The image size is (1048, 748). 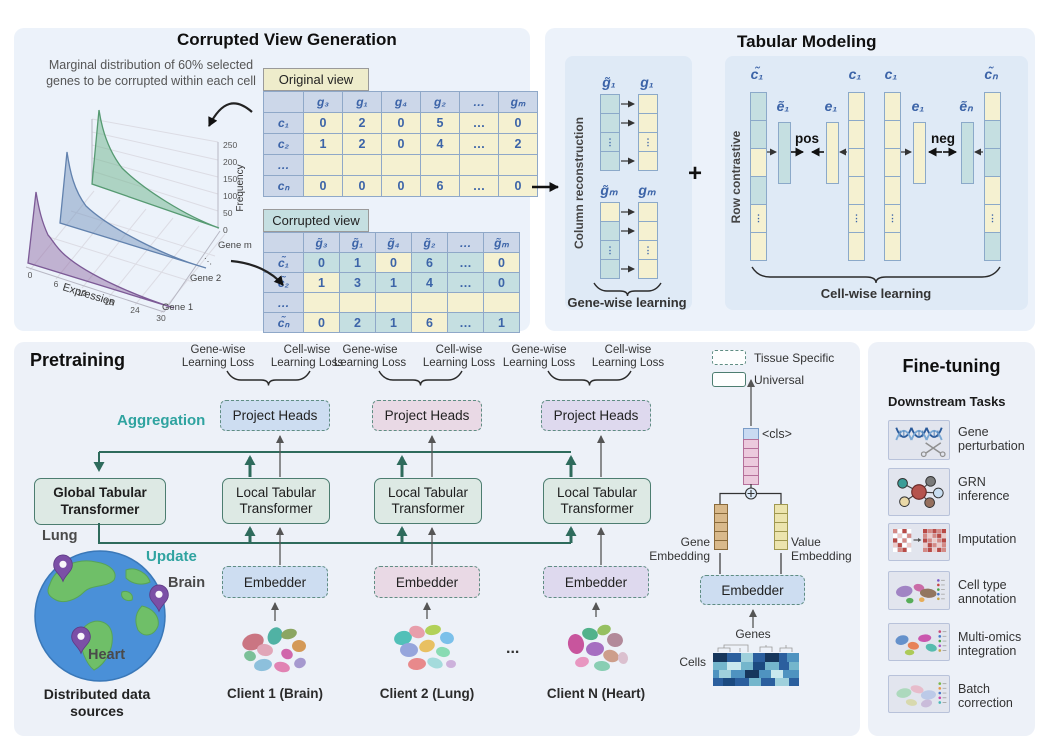 I want to click on cells-label: Cells, so click(x=692, y=662).